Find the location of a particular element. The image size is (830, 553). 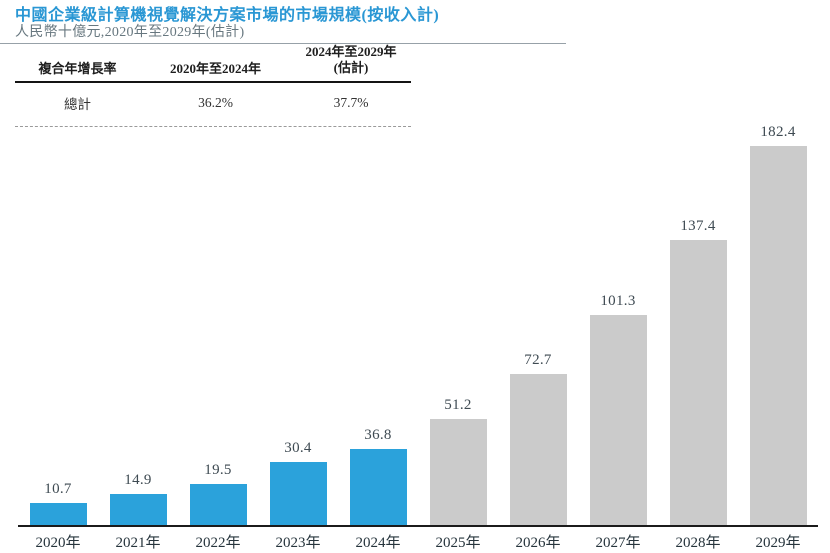

bar-value-label: 72.7 is located at coordinates (538, 360).